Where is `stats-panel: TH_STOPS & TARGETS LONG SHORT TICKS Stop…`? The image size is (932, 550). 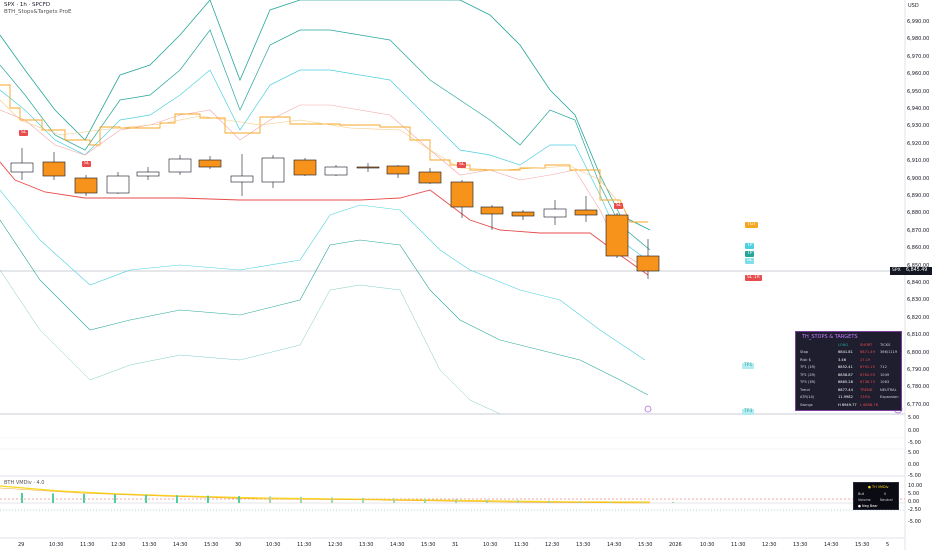
stats-panel: TH_STOPS & TARGETS LONG SHORT TICKS Stop… is located at coordinates (848, 371).